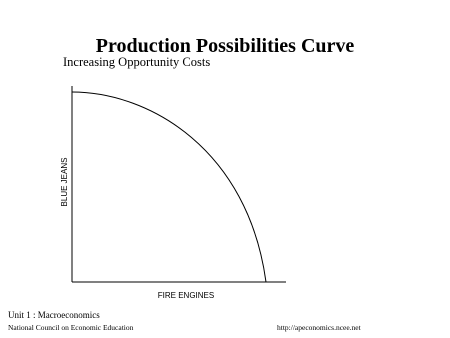 Image resolution: width=450 pixels, height=338 pixels. I want to click on y-axis-label: BLUE JEANS, so click(64, 182).